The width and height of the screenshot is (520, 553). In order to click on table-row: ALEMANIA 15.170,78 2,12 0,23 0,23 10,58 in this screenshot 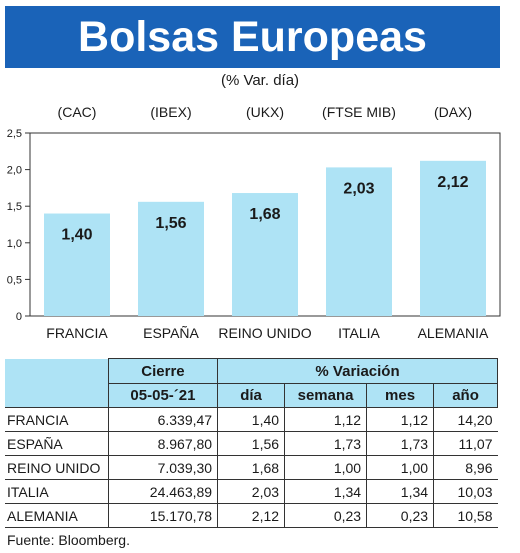, I will do `click(251, 515)`.